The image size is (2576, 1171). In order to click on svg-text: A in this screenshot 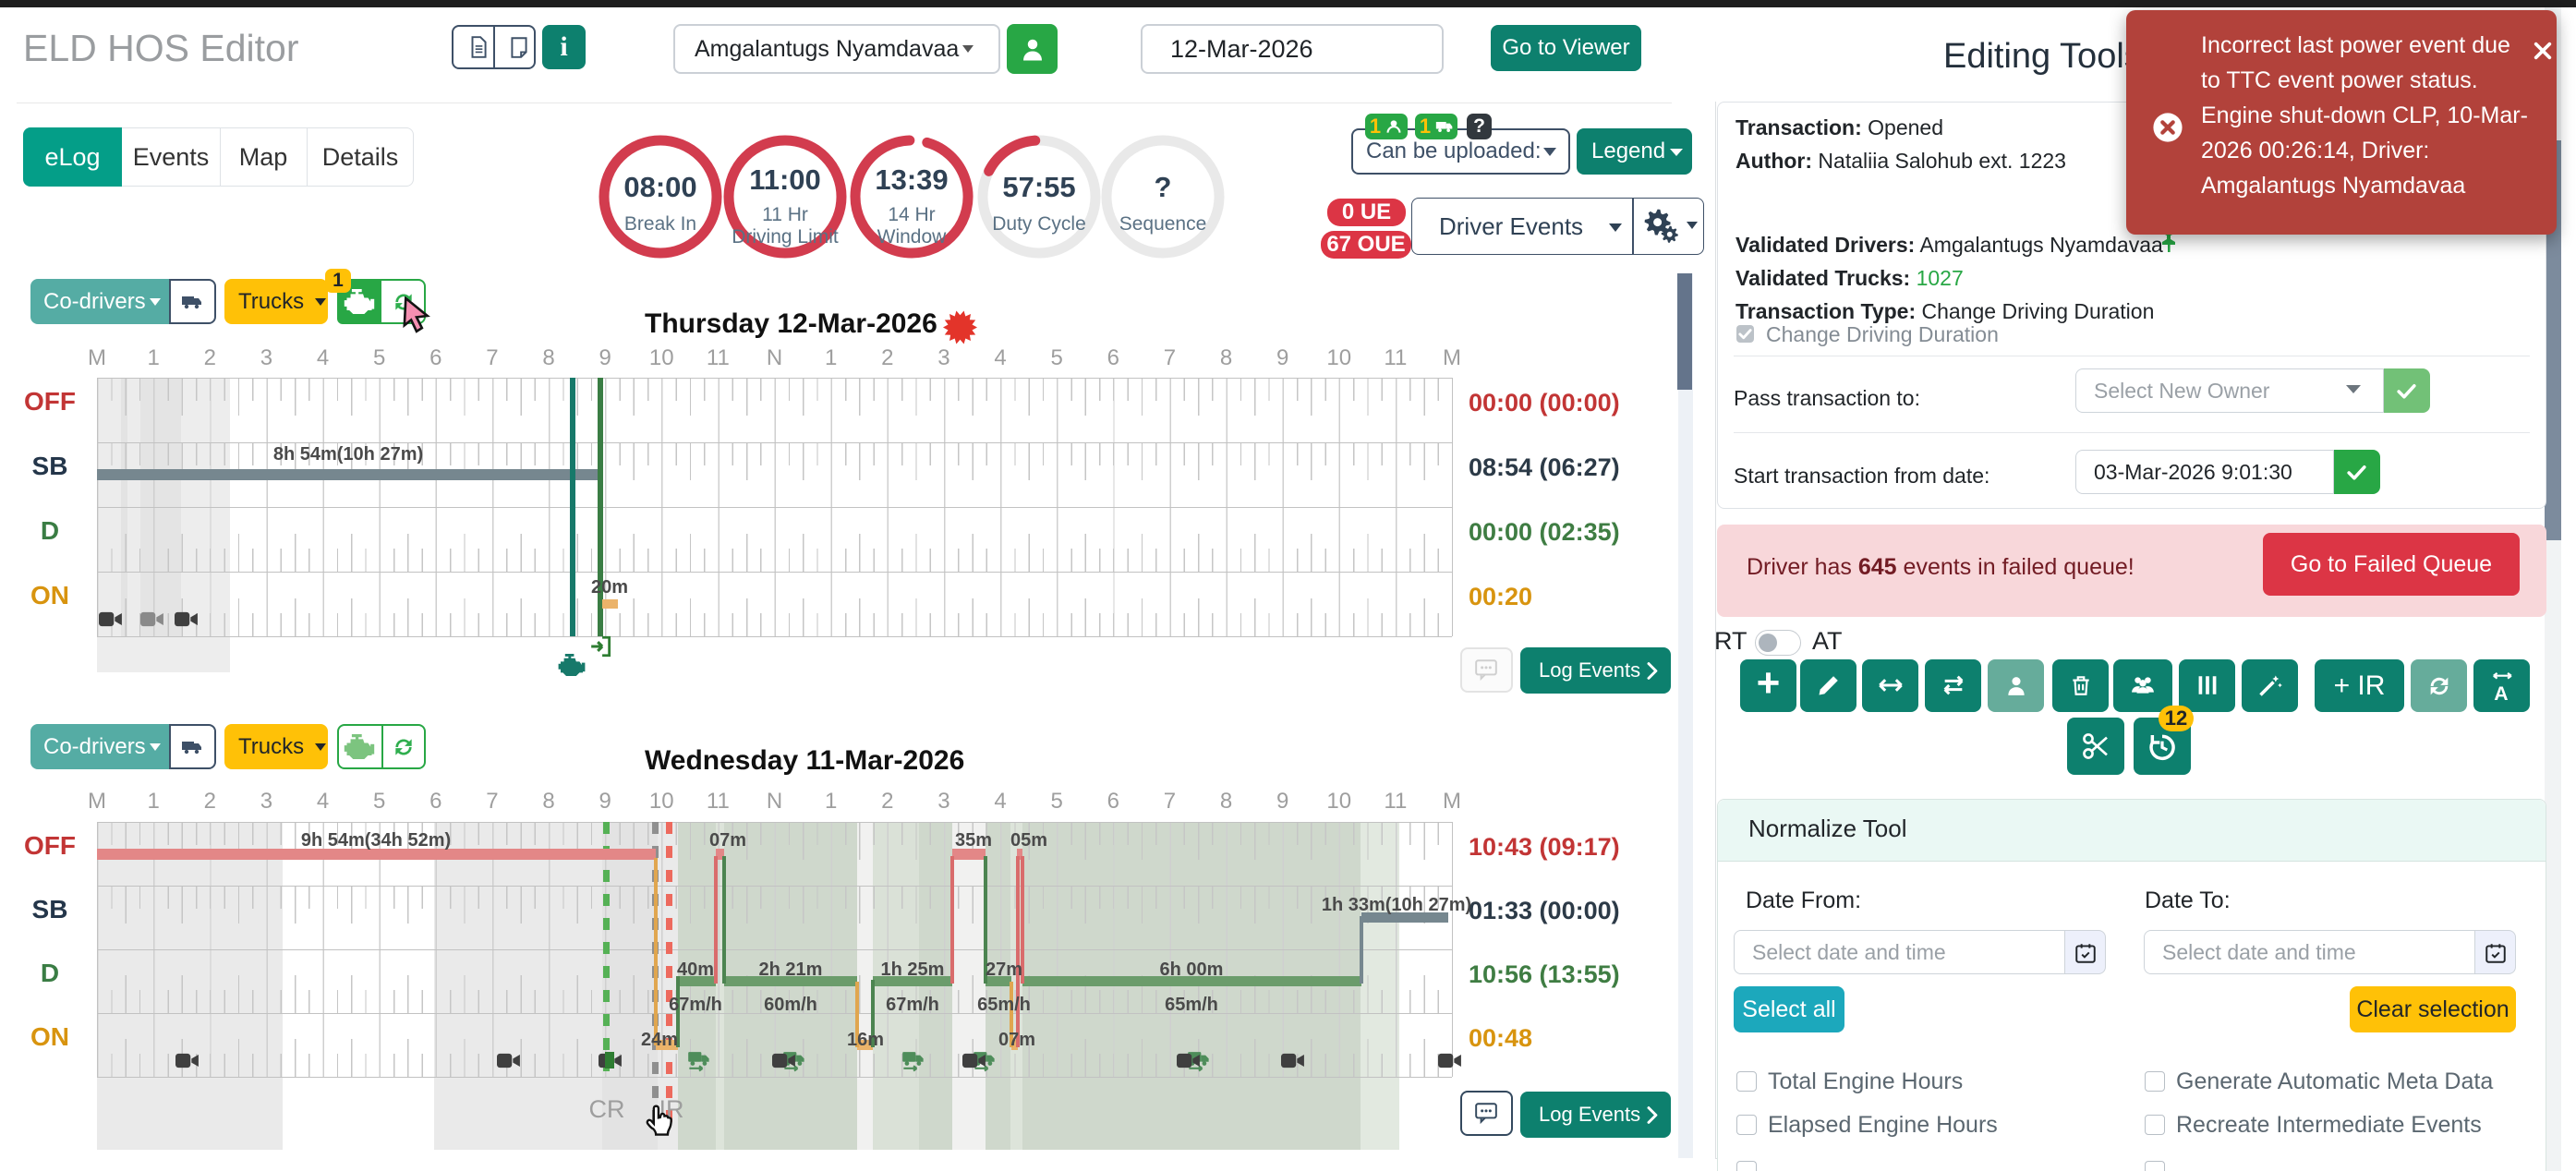, I will do `click(2501, 692)`.